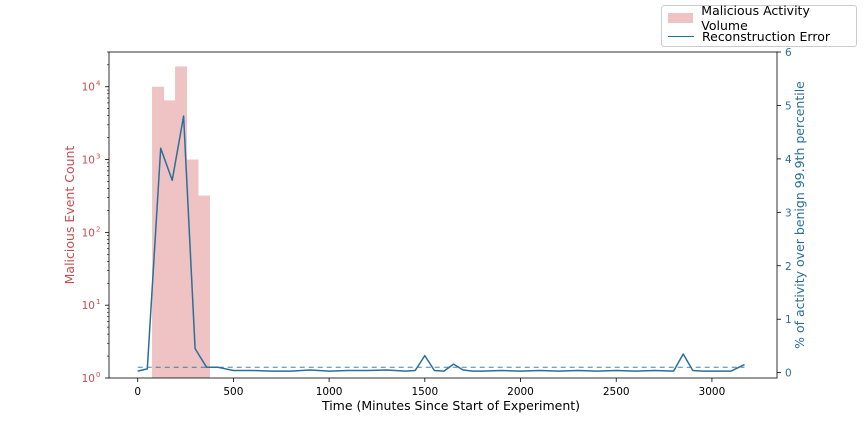 The width and height of the screenshot is (864, 432). I want to click on left-tick-exponent: 2, so click(98, 229).